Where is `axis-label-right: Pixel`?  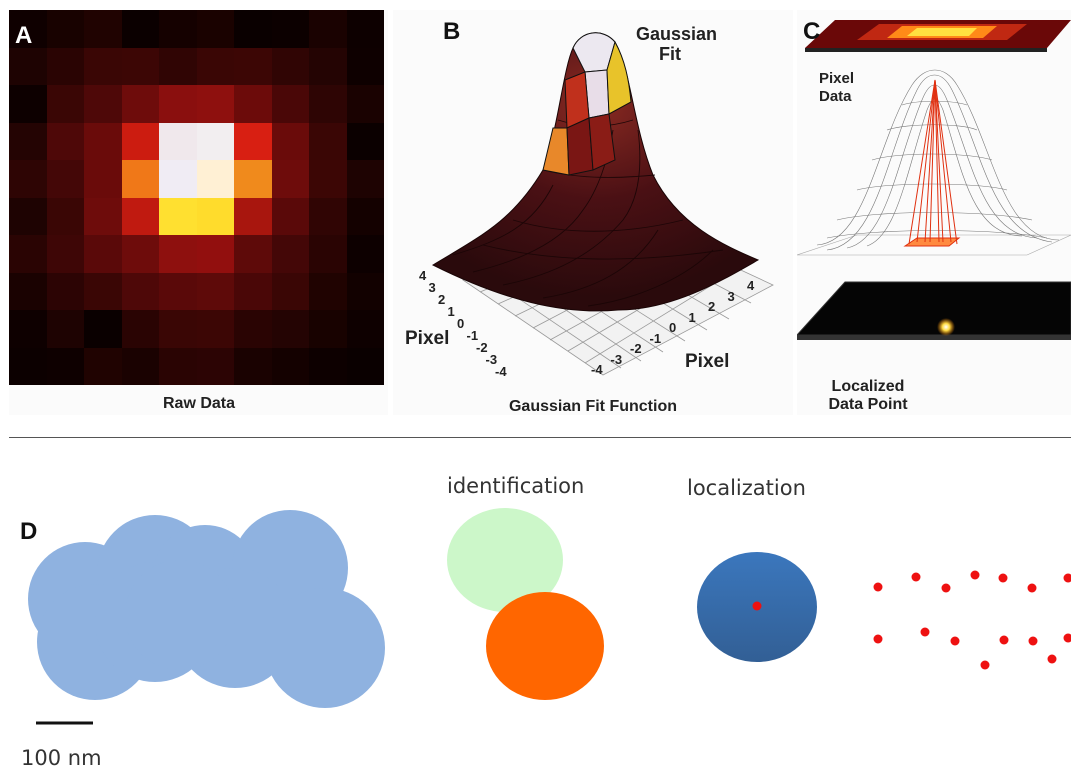
axis-label-right: Pixel is located at coordinates (707, 361).